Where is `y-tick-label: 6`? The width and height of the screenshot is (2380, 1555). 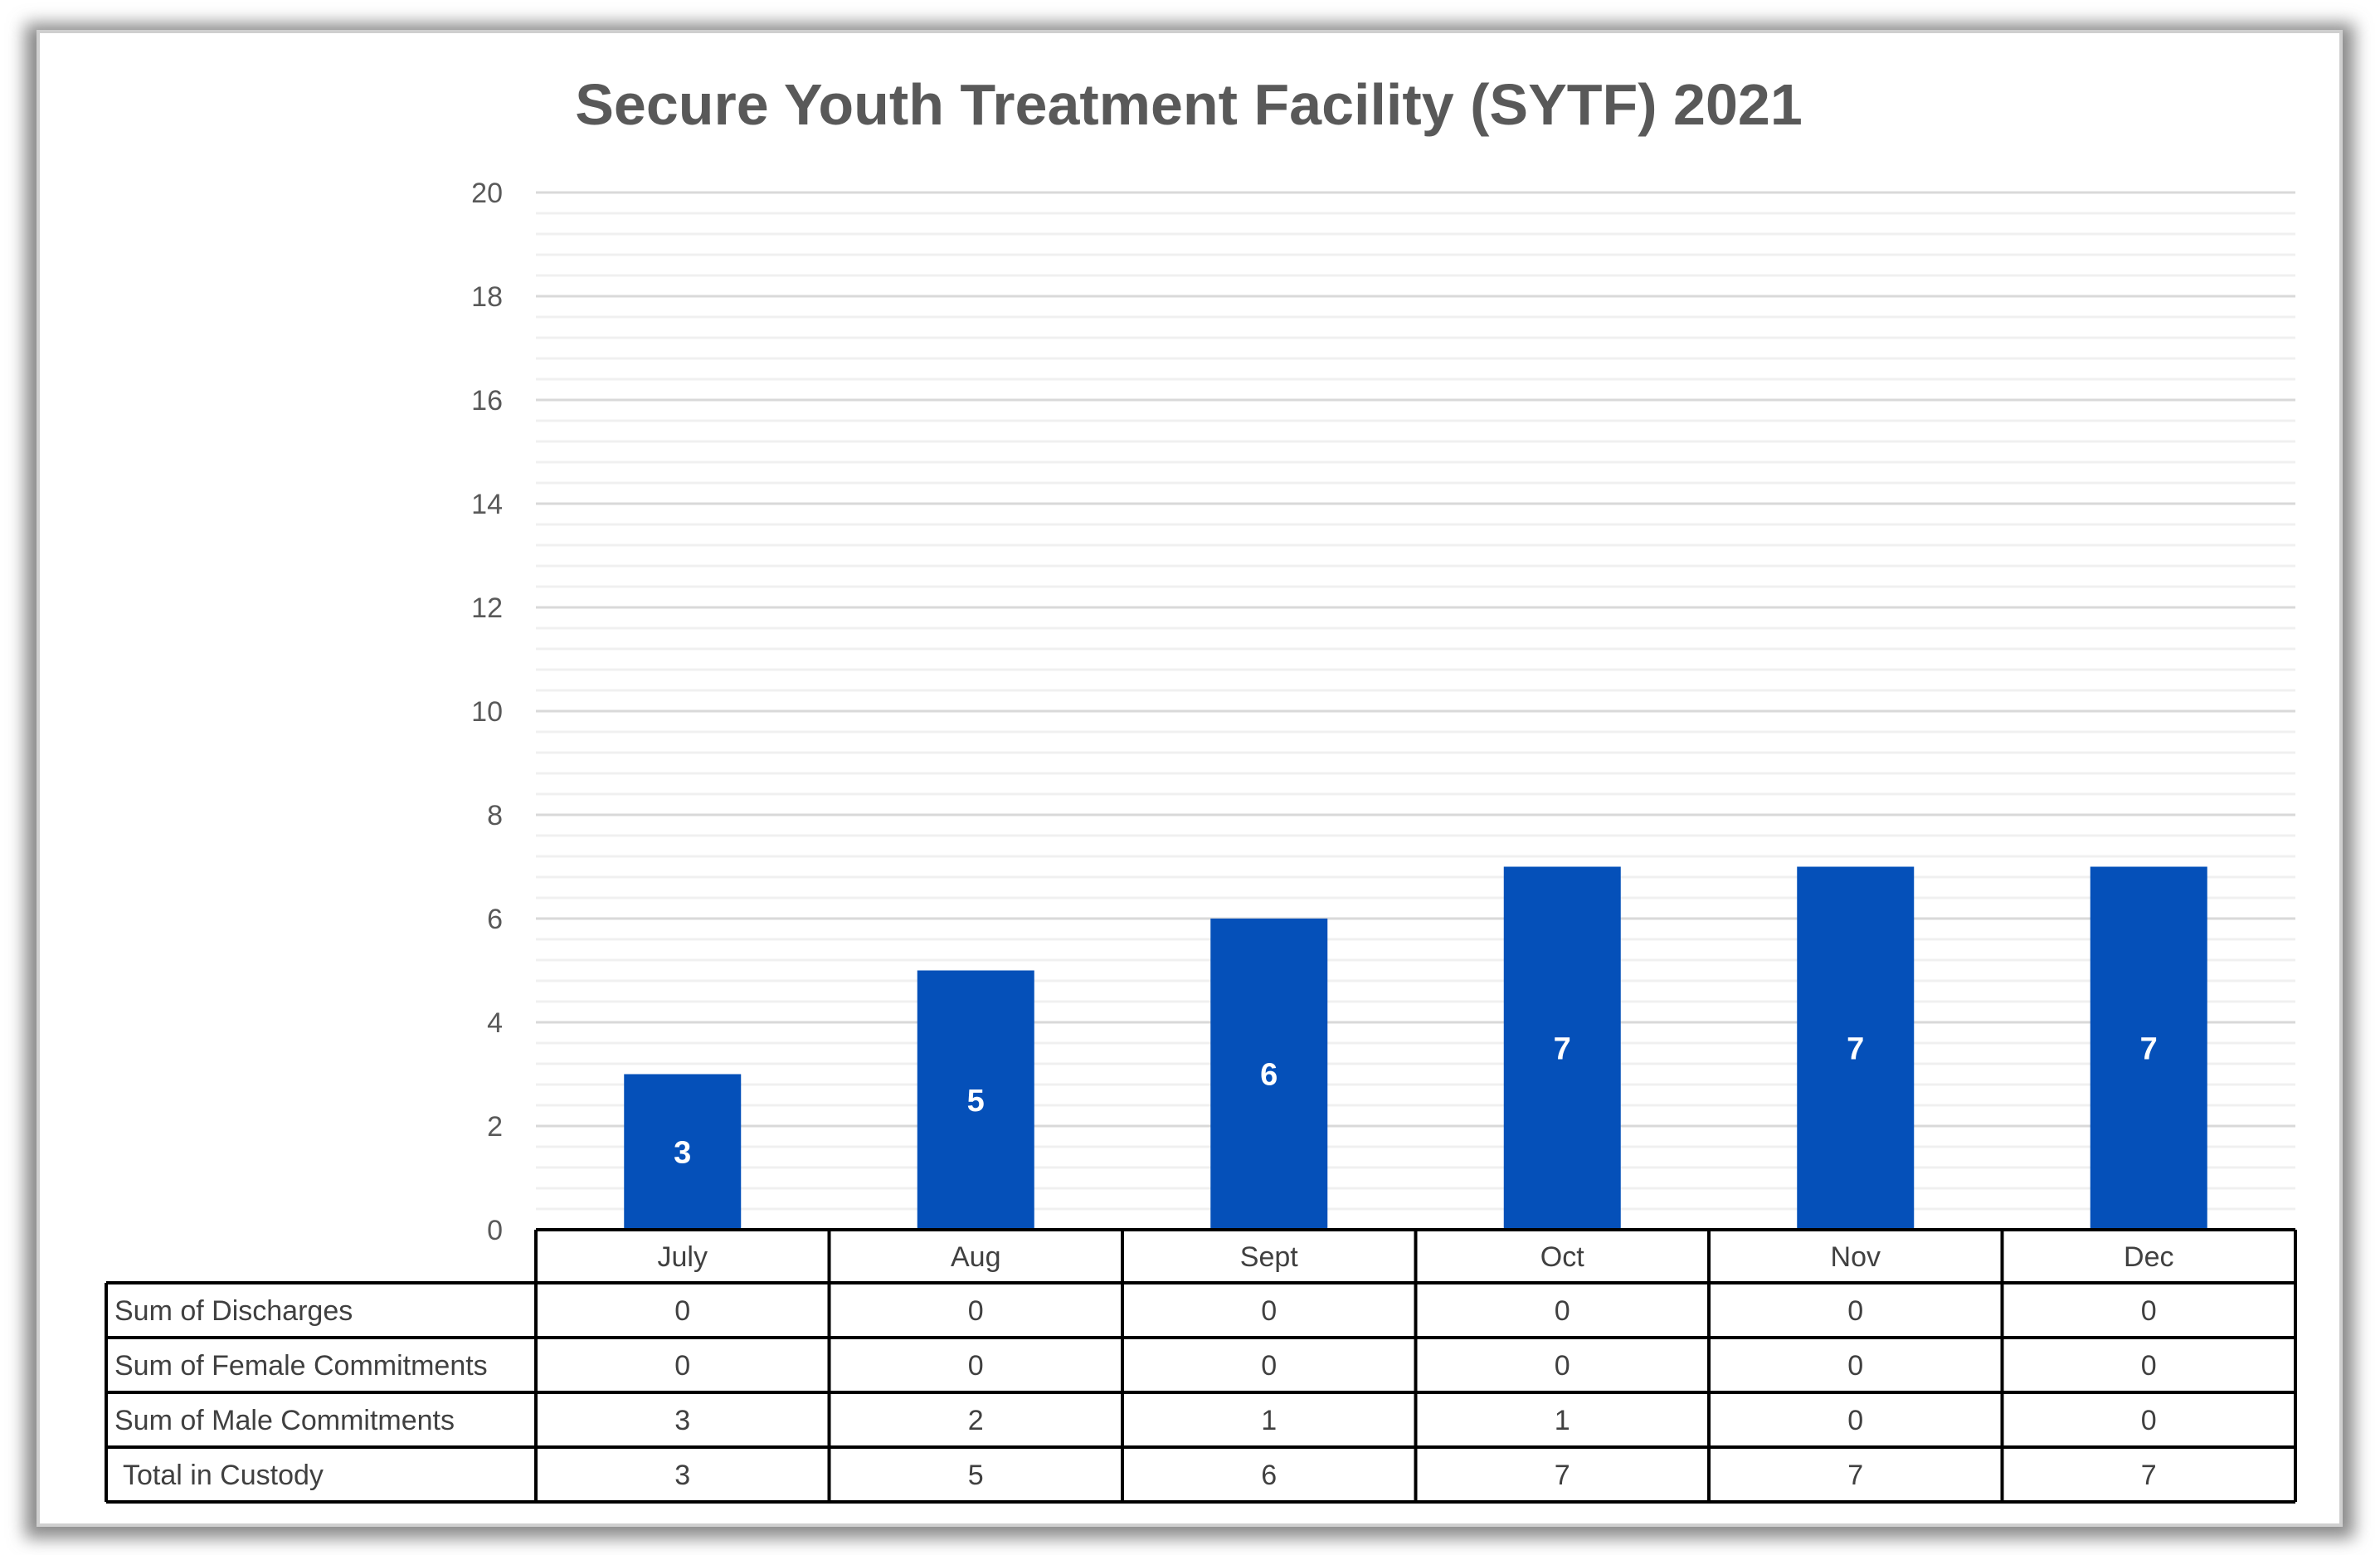 y-tick-label: 6 is located at coordinates (495, 919).